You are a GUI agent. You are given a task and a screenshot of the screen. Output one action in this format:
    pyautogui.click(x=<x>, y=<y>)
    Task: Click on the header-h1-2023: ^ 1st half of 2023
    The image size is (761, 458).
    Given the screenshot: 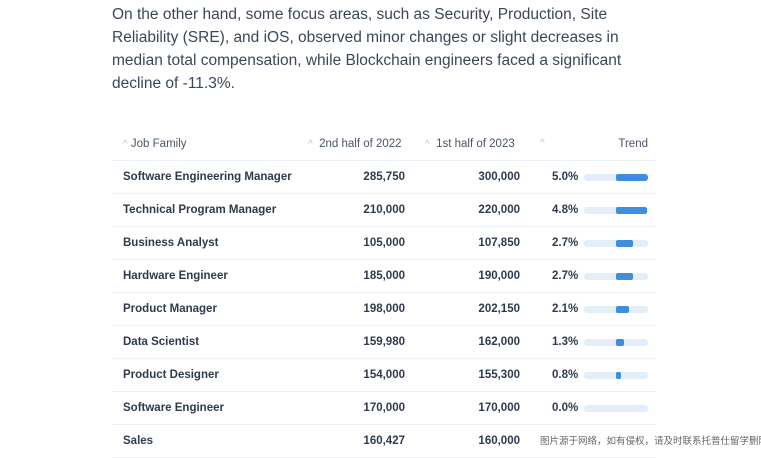 What is the action you would take?
    pyautogui.click(x=470, y=144)
    